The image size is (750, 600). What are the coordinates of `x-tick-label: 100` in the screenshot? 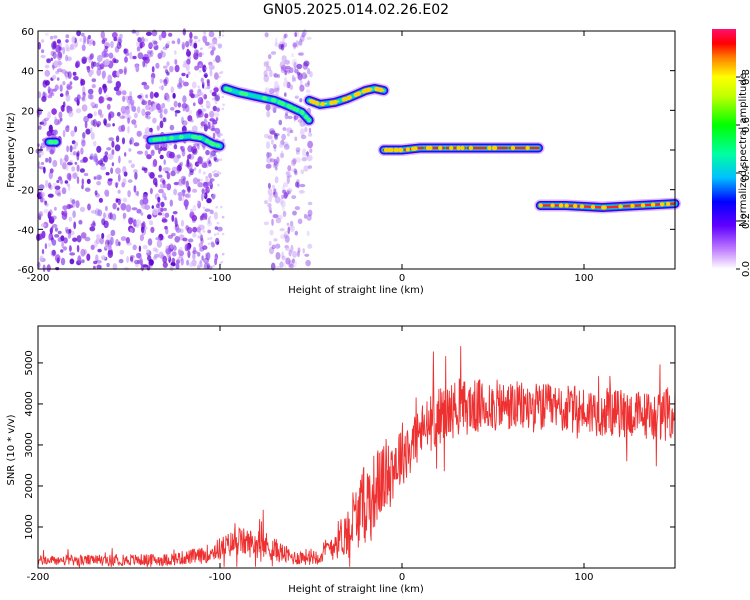 It's located at (583, 278).